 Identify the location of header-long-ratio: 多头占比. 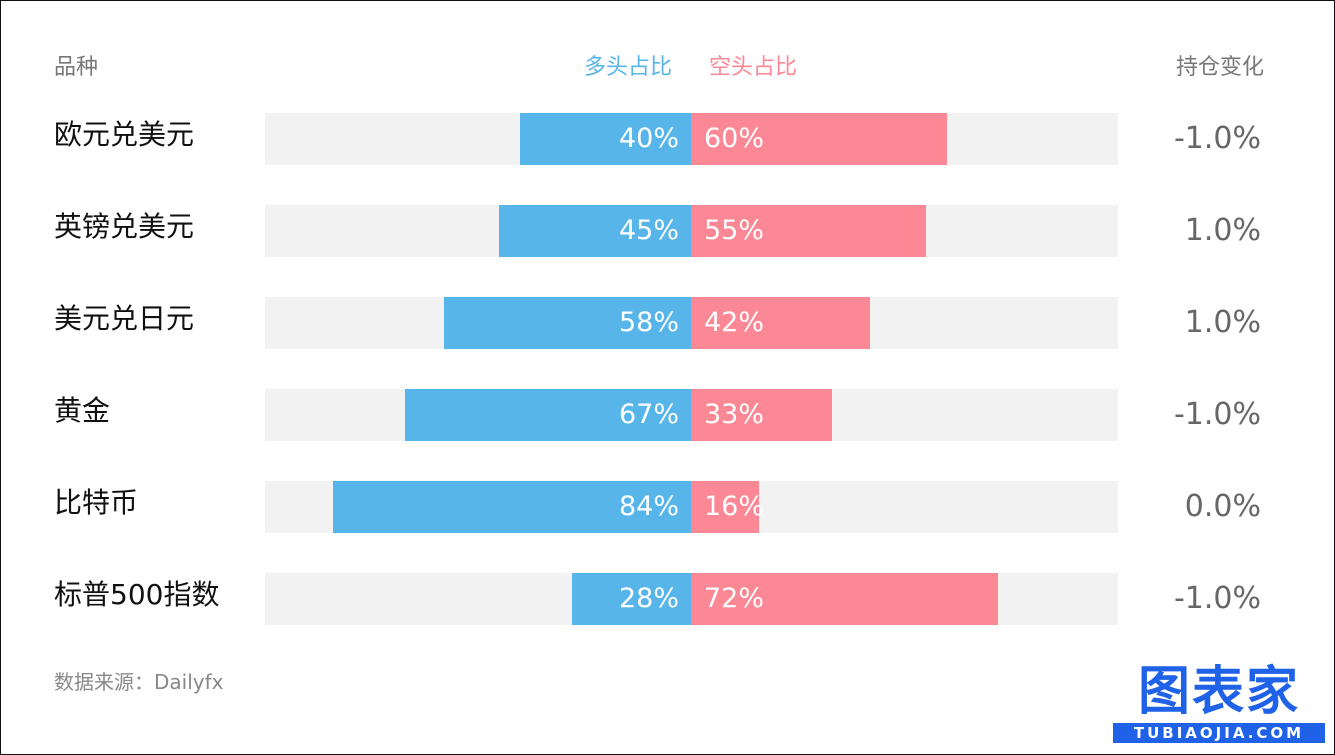
(628, 67).